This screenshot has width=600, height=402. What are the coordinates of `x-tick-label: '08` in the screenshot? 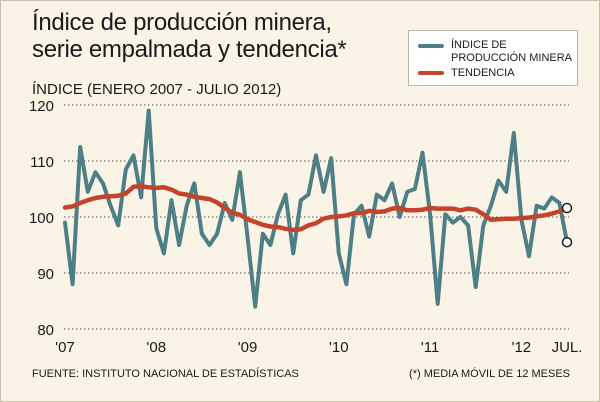 It's located at (156, 347).